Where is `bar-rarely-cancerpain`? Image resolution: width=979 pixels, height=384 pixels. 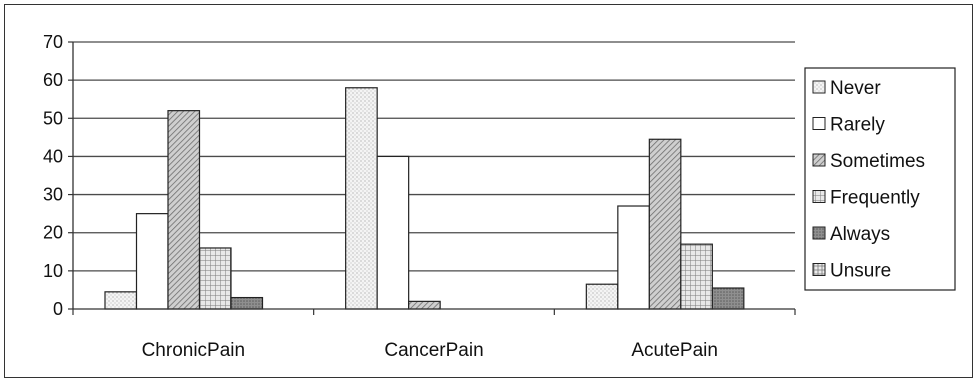
bar-rarely-cancerpain is located at coordinates (393, 232).